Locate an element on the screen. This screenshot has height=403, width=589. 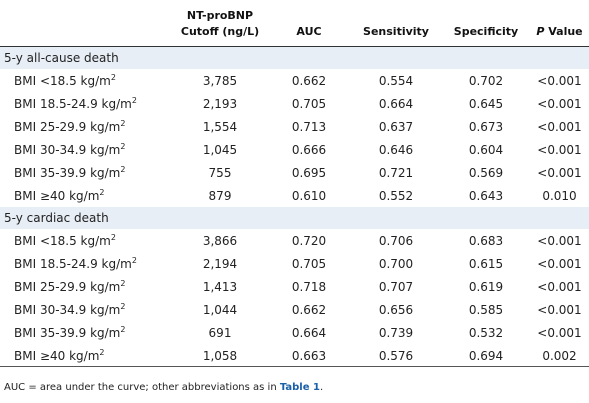
specificity-cell: 0.569 is located at coordinates (486, 172).